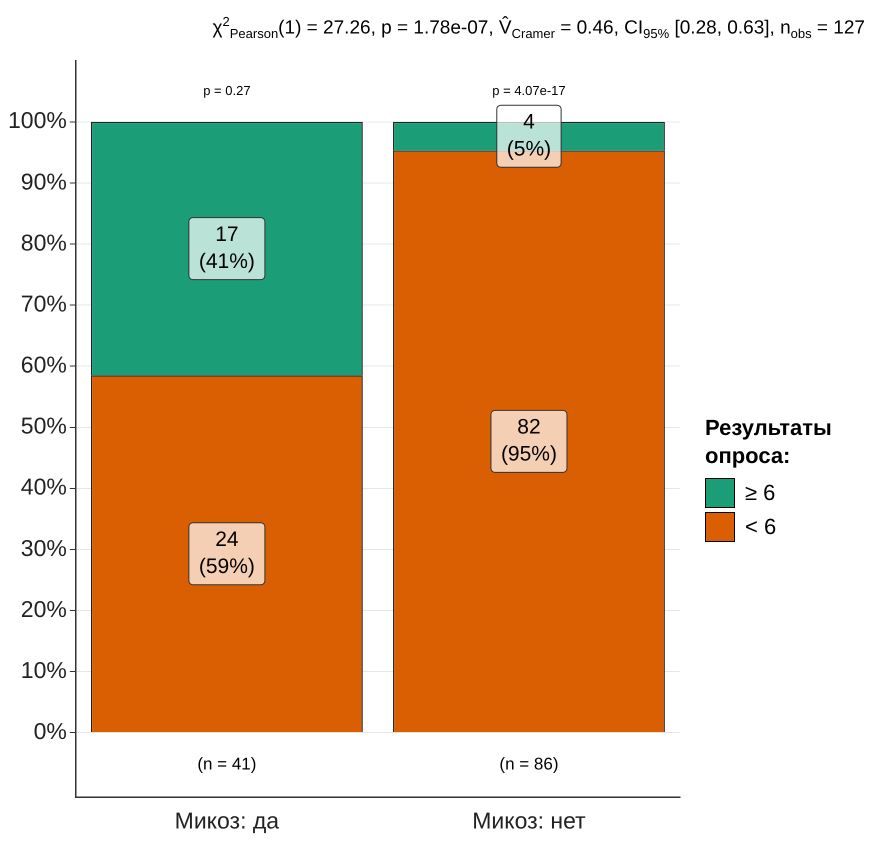  Describe the element at coordinates (50, 731) in the screenshot. I see `y-tick-label: 0%` at that location.